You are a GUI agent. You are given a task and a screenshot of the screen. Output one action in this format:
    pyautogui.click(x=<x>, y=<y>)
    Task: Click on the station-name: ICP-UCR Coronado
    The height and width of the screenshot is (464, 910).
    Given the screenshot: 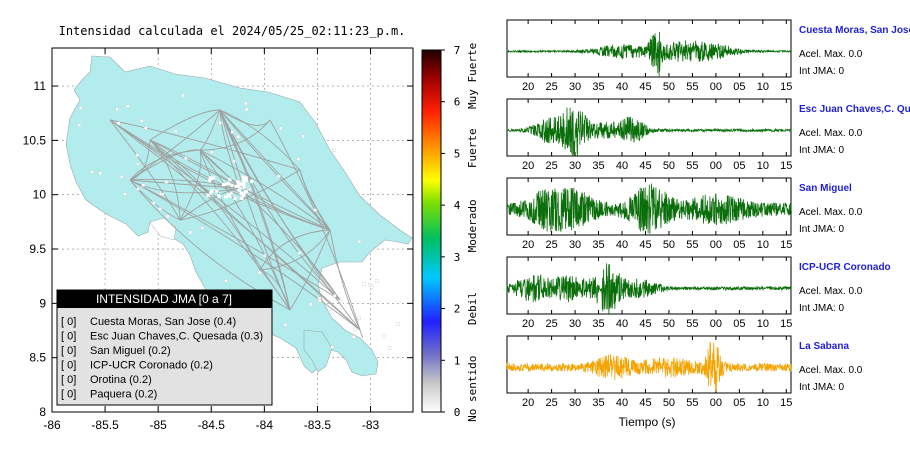 What is the action you would take?
    pyautogui.click(x=845, y=267)
    